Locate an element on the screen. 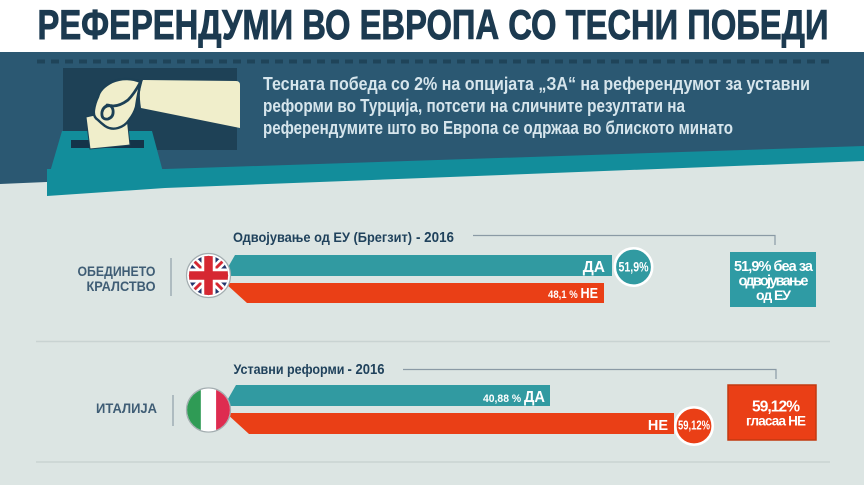  svg-text: КРАЛСТВО is located at coordinates (121, 286).